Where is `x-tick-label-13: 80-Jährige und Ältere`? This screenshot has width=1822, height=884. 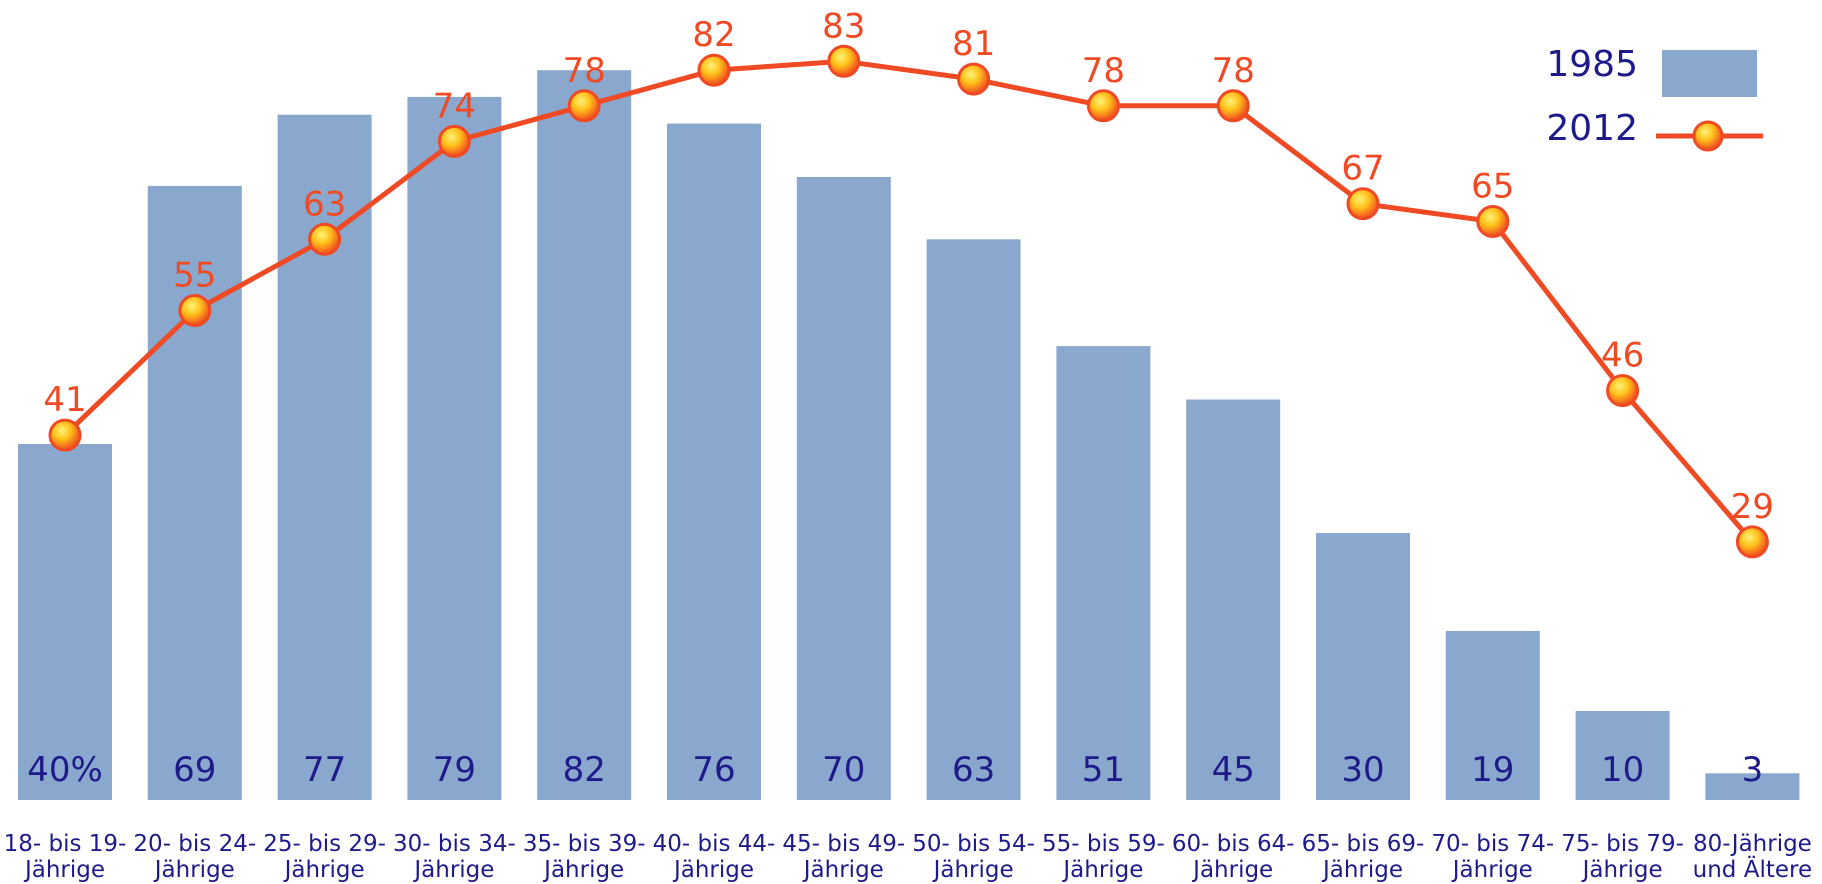
x-tick-label-13: 80-Jährige und Ältere is located at coordinates (1752, 857).